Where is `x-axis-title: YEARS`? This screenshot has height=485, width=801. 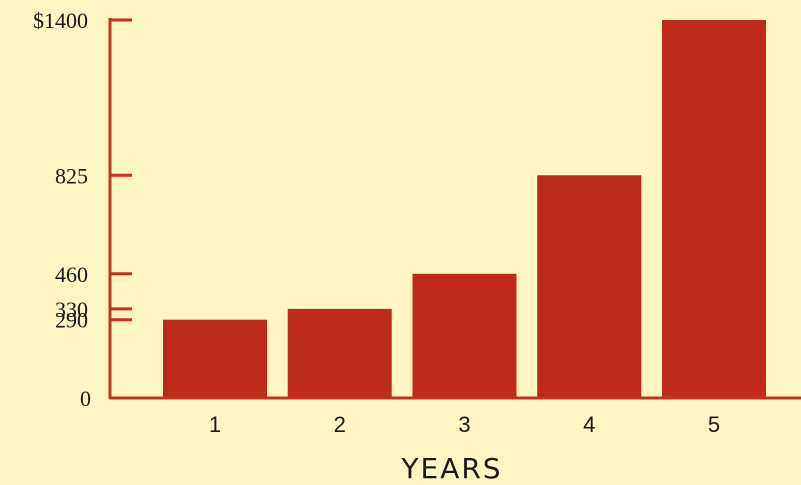
x-axis-title: YEARS is located at coordinates (451, 468).